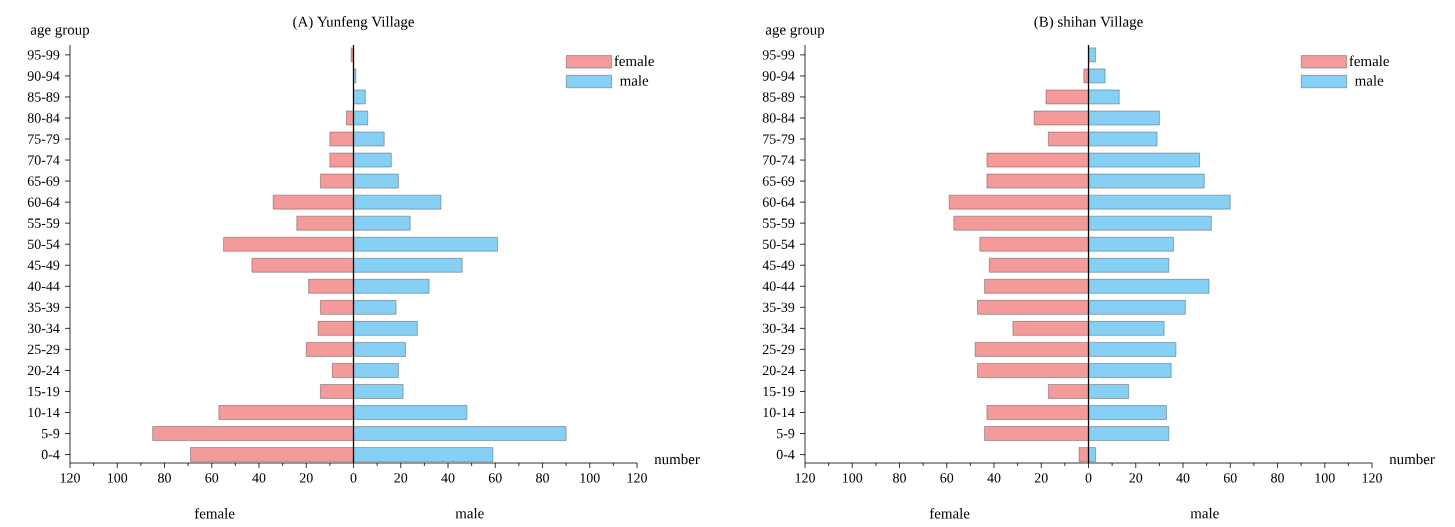 The width and height of the screenshot is (1455, 527). Describe the element at coordinates (359, 97) in the screenshot. I see `bar` at that location.